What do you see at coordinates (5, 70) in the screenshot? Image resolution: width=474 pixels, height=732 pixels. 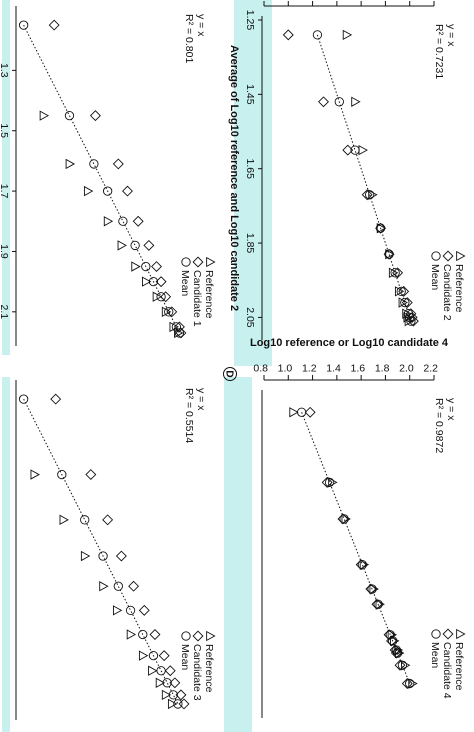 I see `x-tick-label: 1.3` at bounding box center [5, 70].